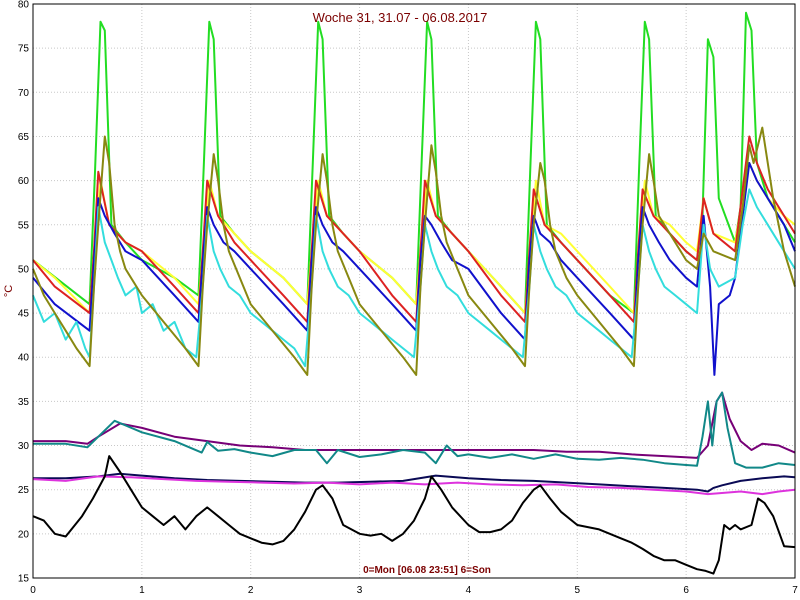 This screenshot has width=800, height=600. I want to click on y-tick-label: 20, so click(24, 534).